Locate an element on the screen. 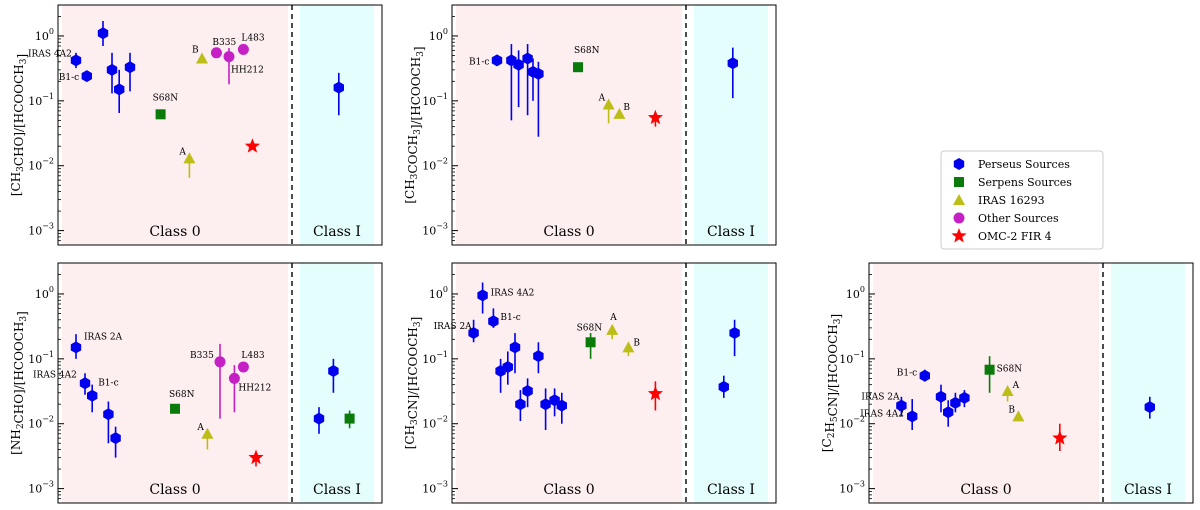  legend-marker-iras16293 is located at coordinates (959, 199).